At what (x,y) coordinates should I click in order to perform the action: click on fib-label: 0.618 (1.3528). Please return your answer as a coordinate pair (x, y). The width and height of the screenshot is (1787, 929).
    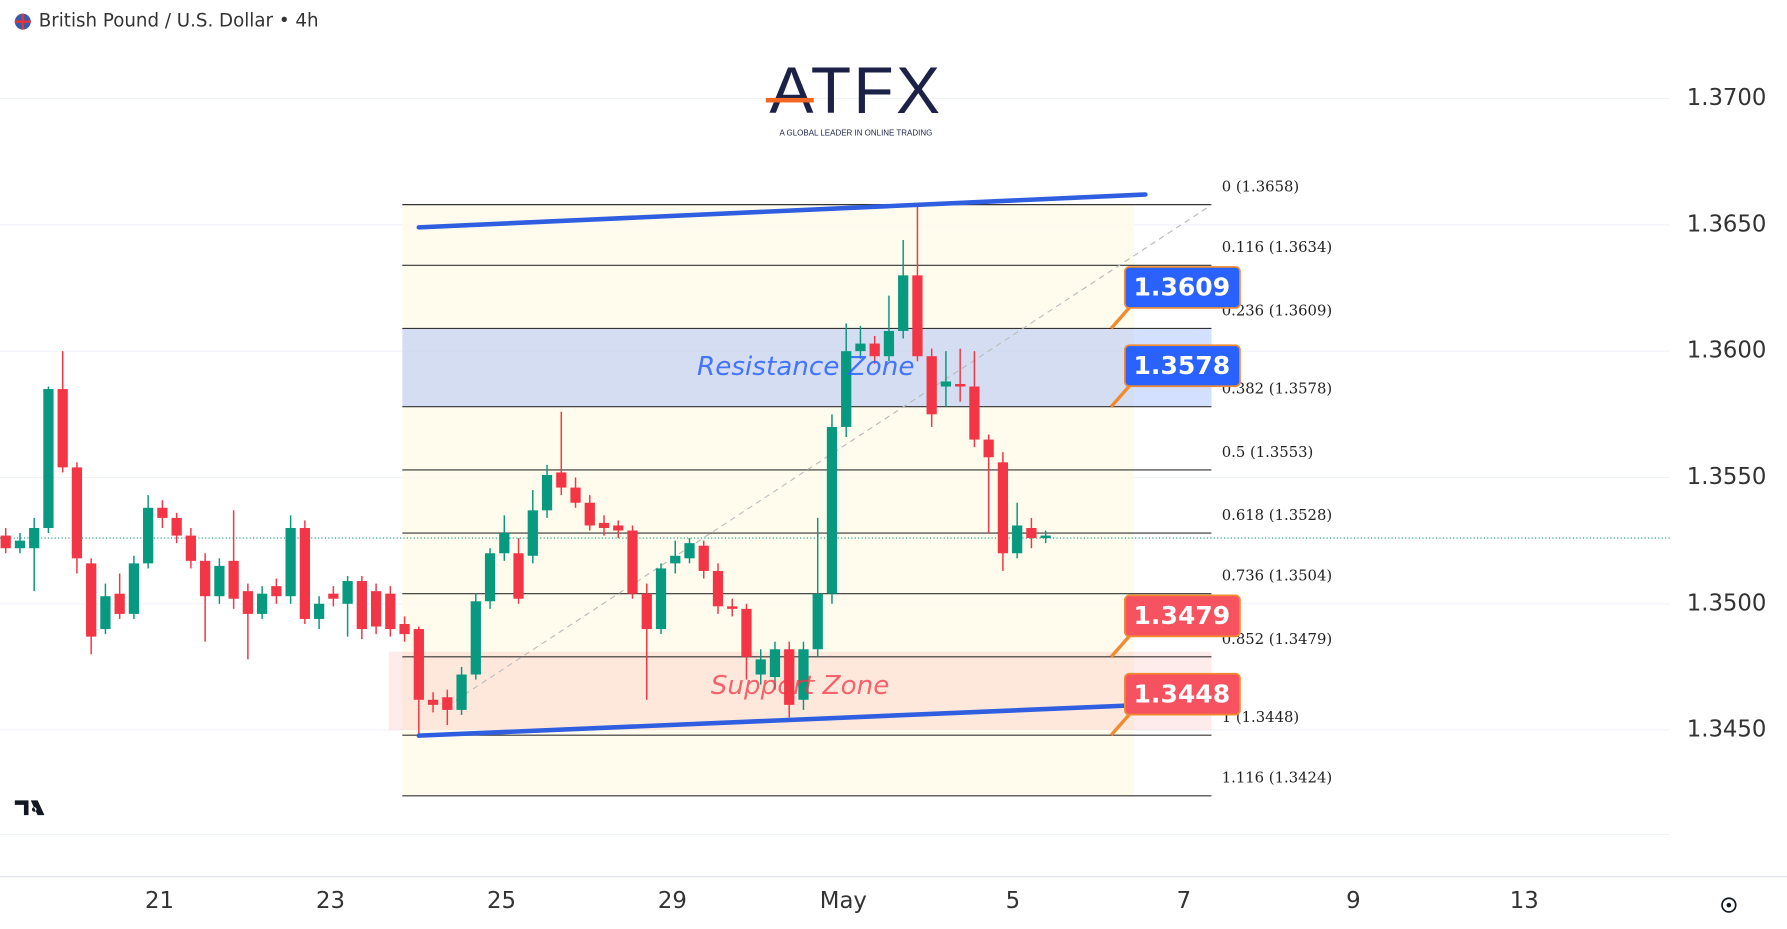
    Looking at the image, I should click on (1277, 515).